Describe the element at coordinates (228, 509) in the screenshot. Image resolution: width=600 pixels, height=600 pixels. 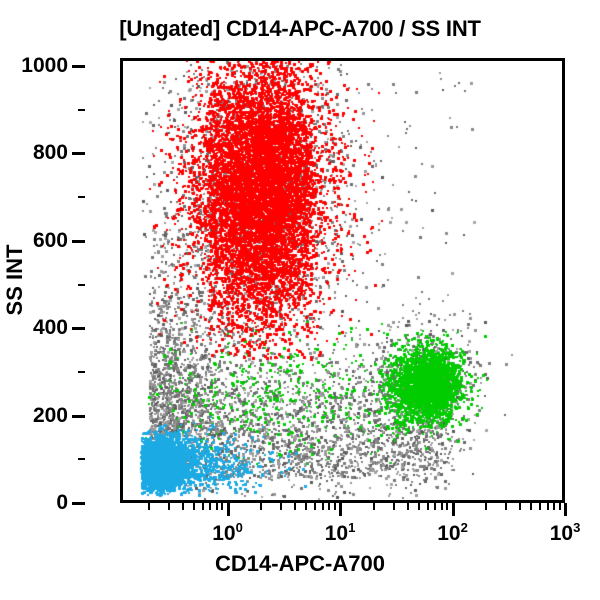
I see `x-tick-1e0` at that location.